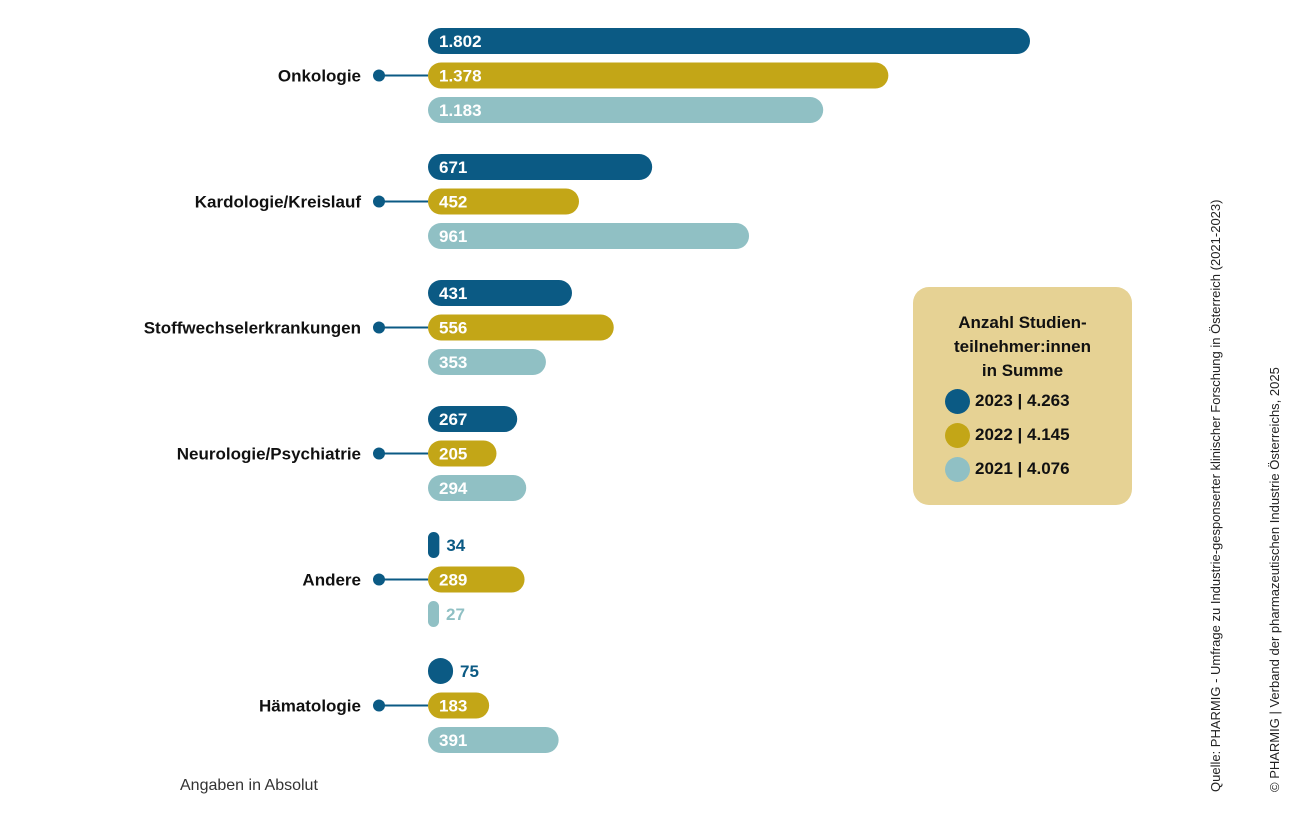 The image size is (1300, 814). I want to click on bar-2022-andere, so click(476, 579).